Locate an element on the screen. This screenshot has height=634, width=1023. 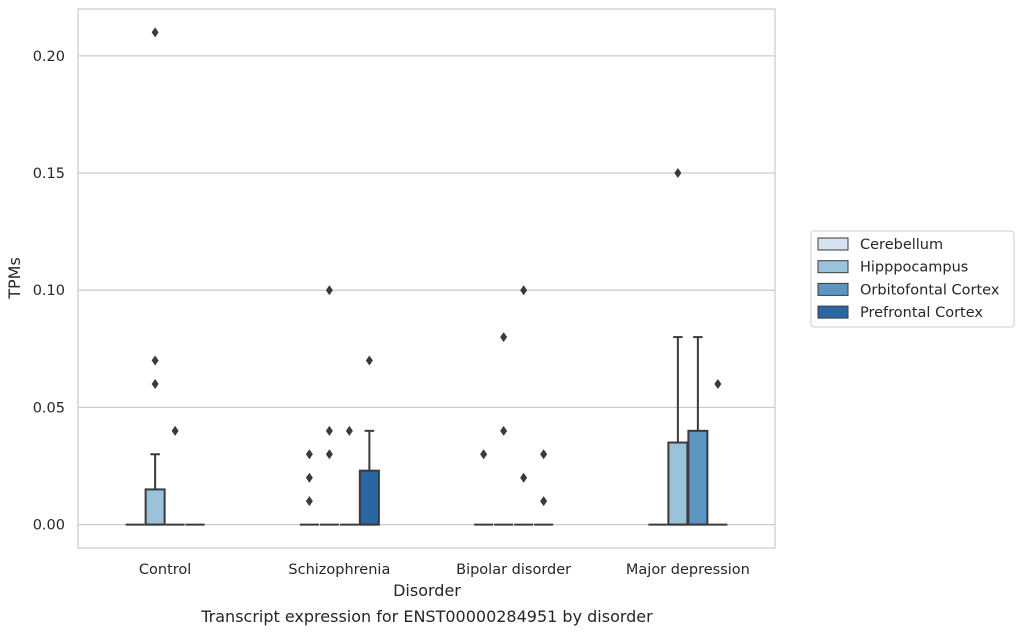
y-tick-label: 0.10 is located at coordinates (49, 291).